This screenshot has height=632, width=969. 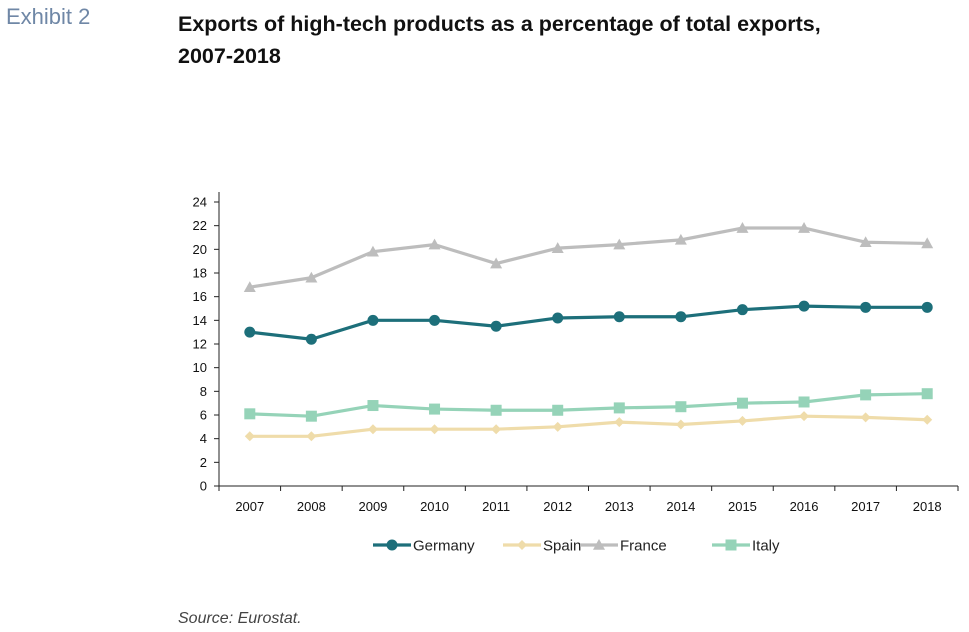 I want to click on series-line-france, so click(x=588, y=257).